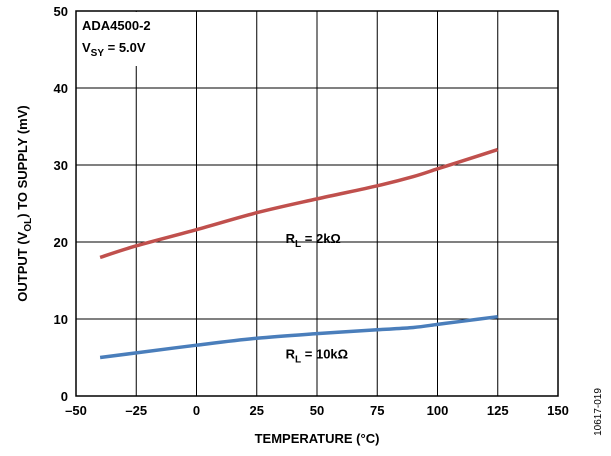  I want to click on y-tick-label-3: 30, so click(61, 165).